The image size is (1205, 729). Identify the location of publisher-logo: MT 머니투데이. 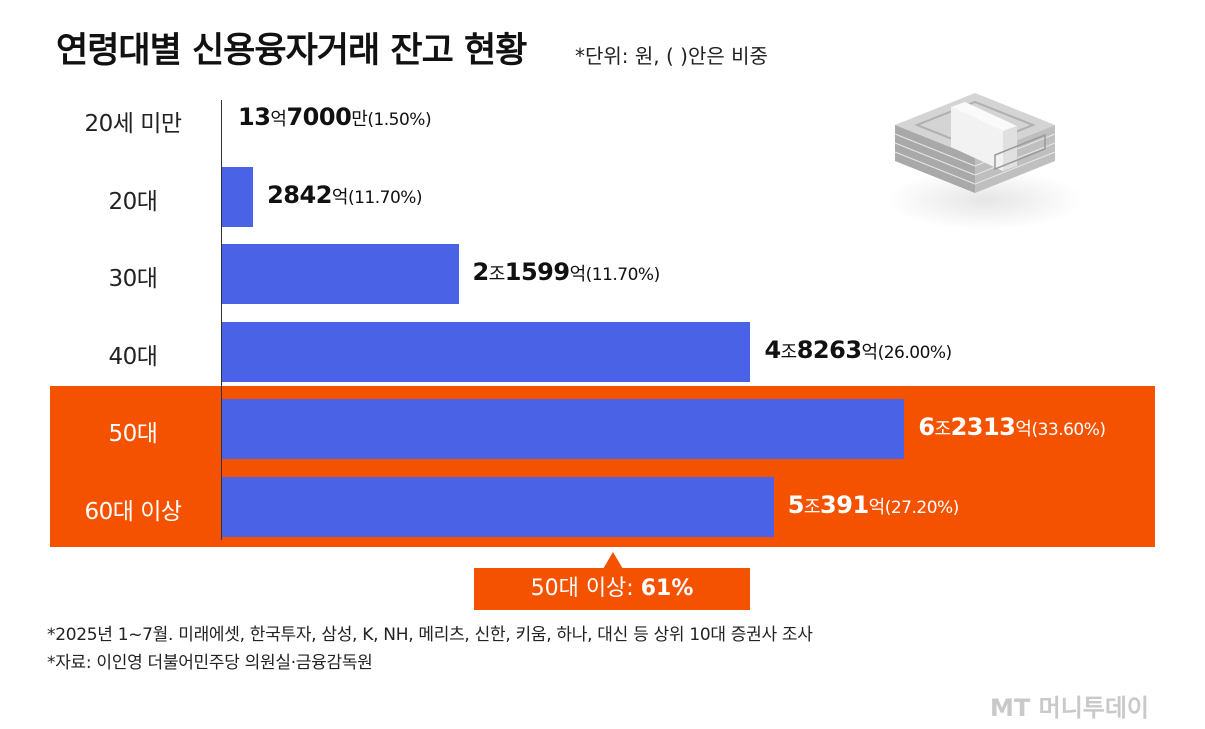
(1070, 708).